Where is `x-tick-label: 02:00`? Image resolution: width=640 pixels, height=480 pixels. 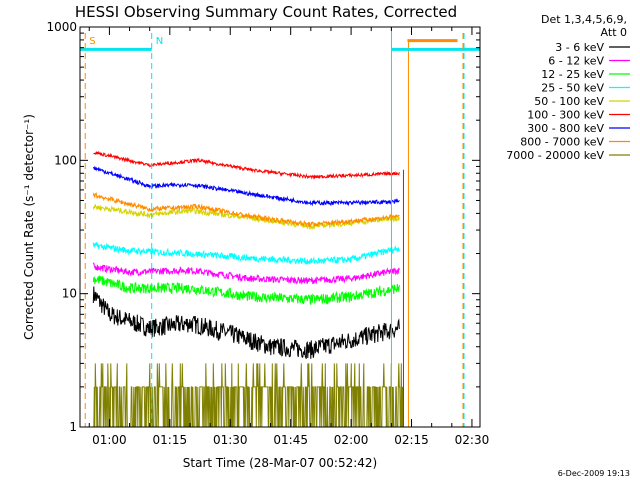
x-tick-label: 02:00 is located at coordinates (351, 440).